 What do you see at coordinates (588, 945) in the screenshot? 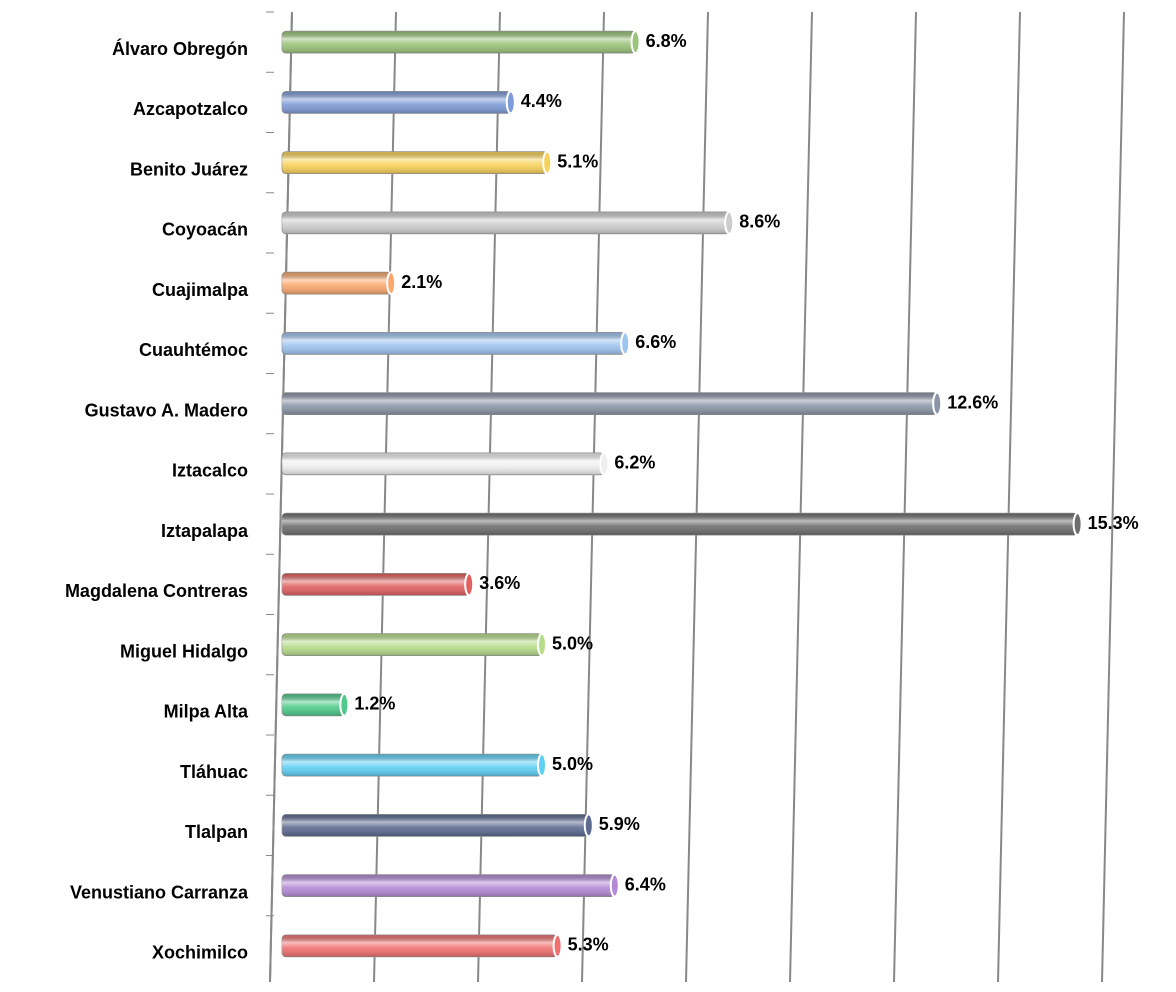
I see `value-label: 5.3%` at bounding box center [588, 945].